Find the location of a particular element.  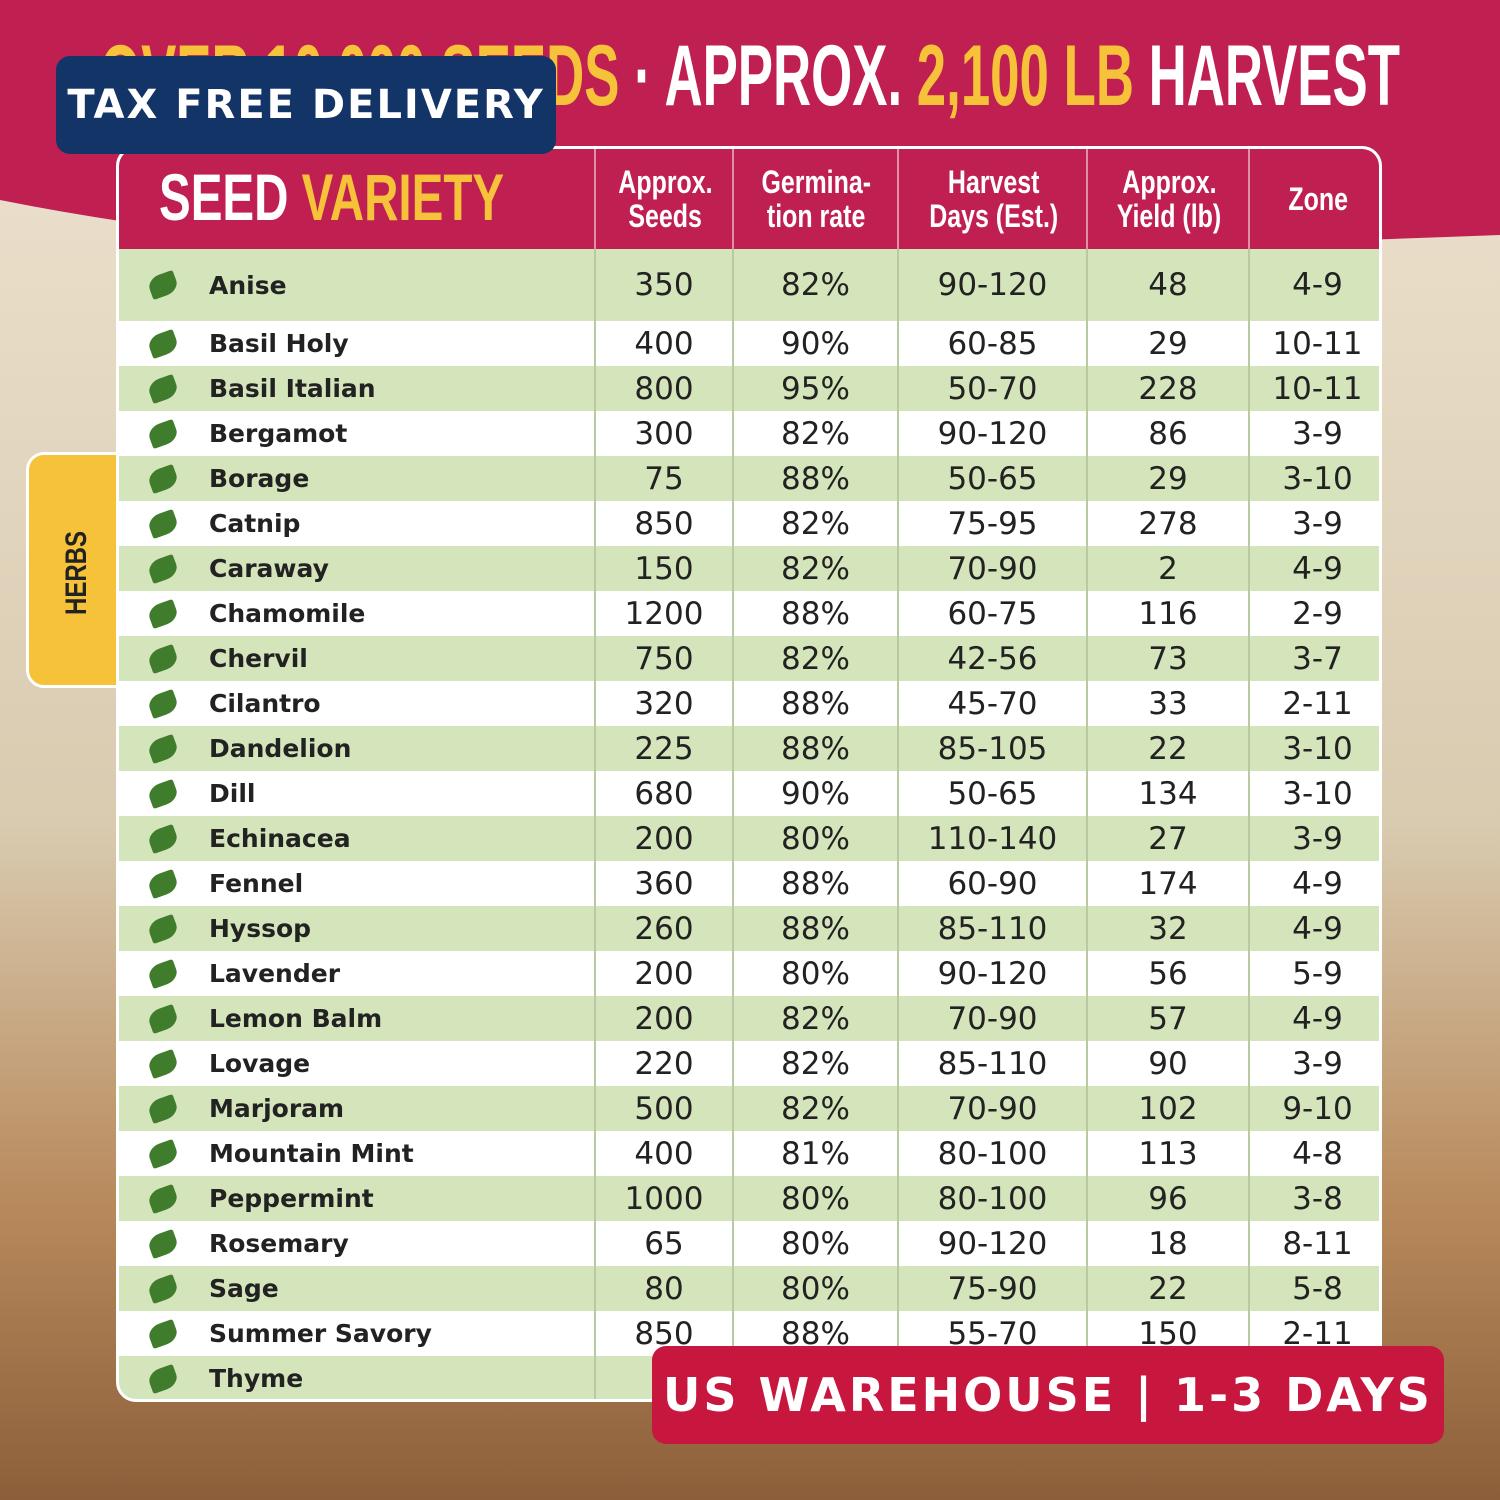

table-cell: 116 is located at coordinates (1167, 613).